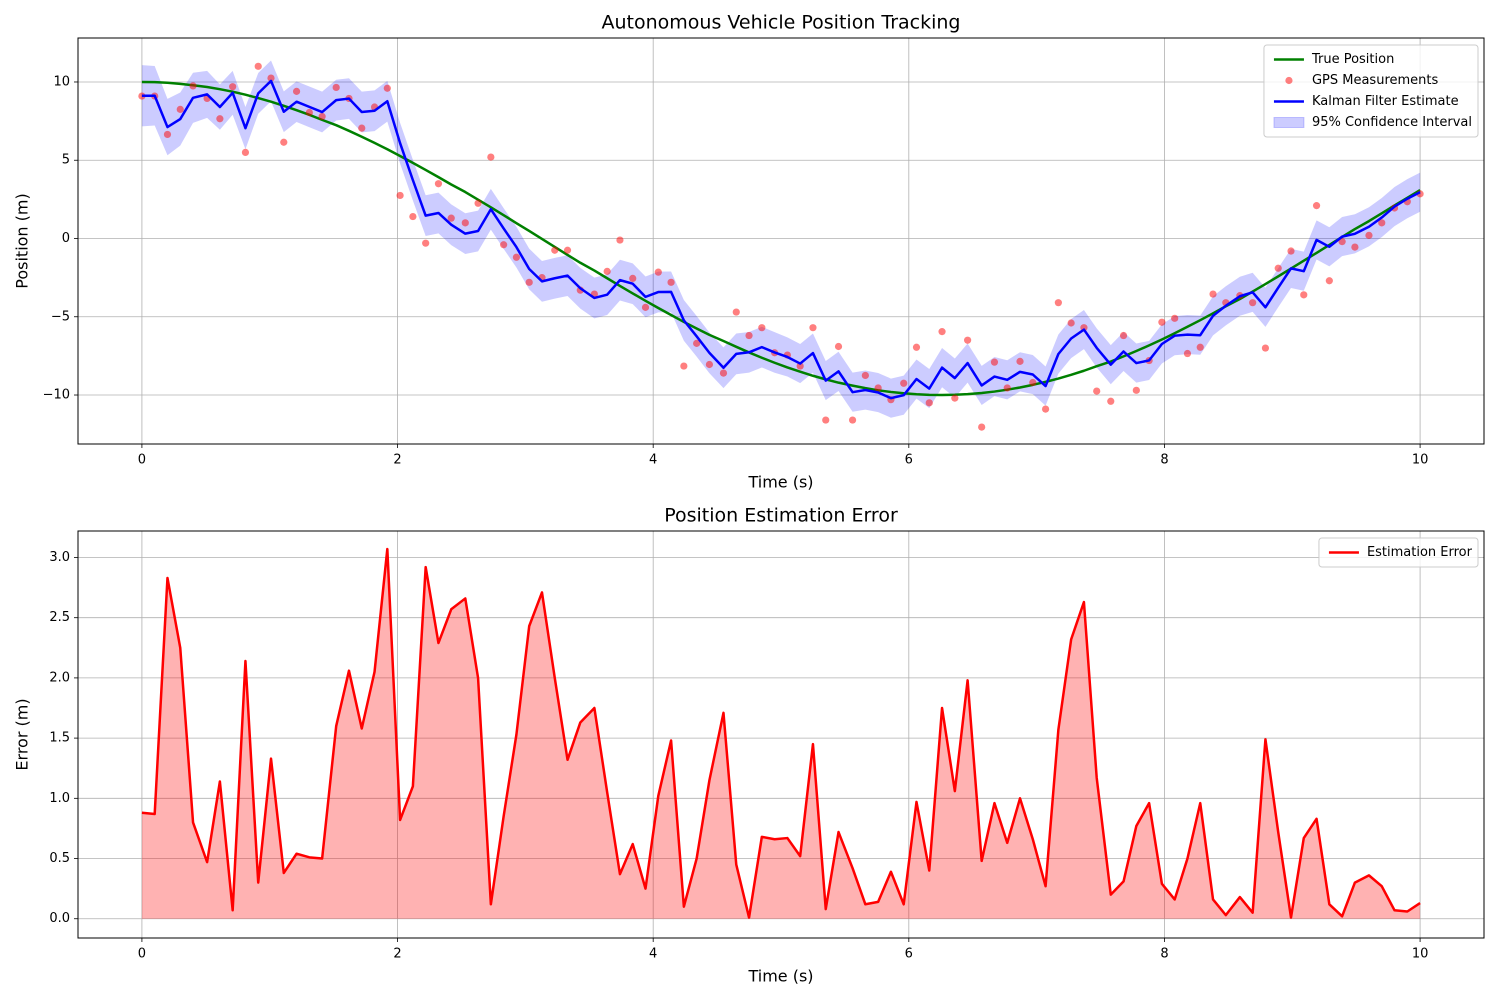 The image size is (1500, 1000). I want to click on y-tick-label: −10, so click(56, 395).